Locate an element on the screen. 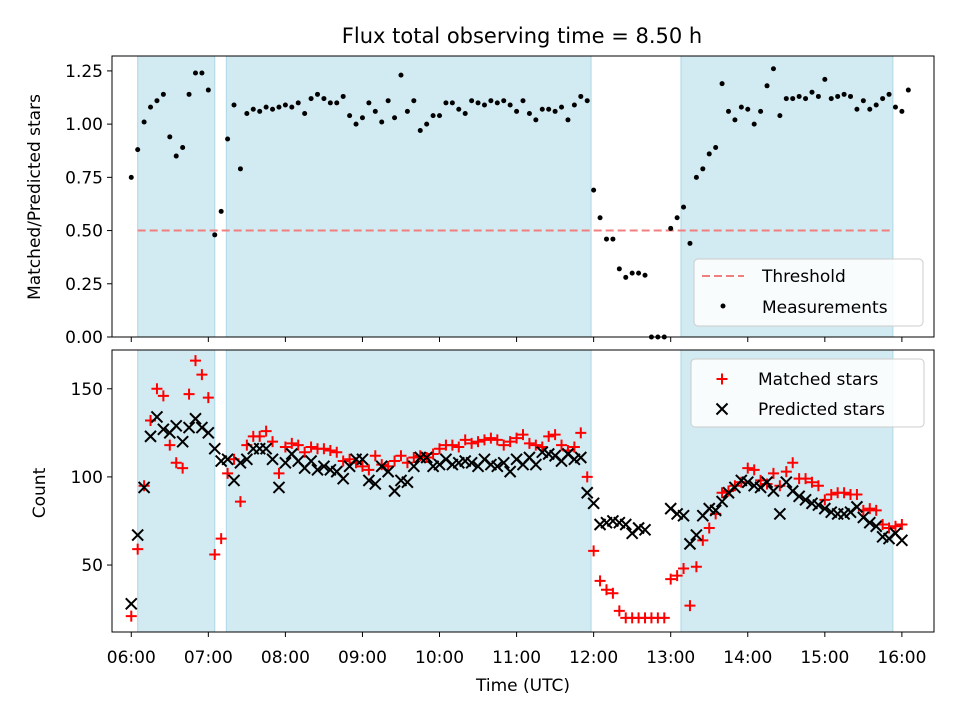  observing-band is located at coordinates (176, 196).